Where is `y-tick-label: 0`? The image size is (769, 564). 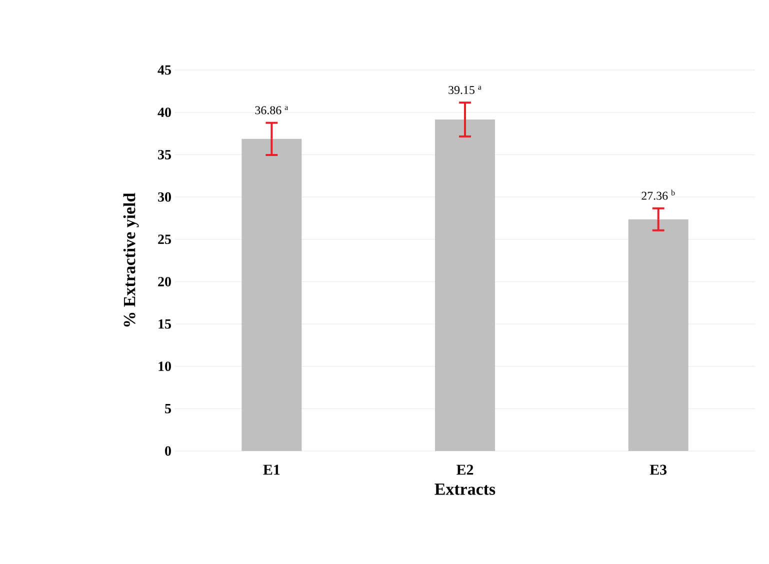
y-tick-label: 0 is located at coordinates (168, 451).